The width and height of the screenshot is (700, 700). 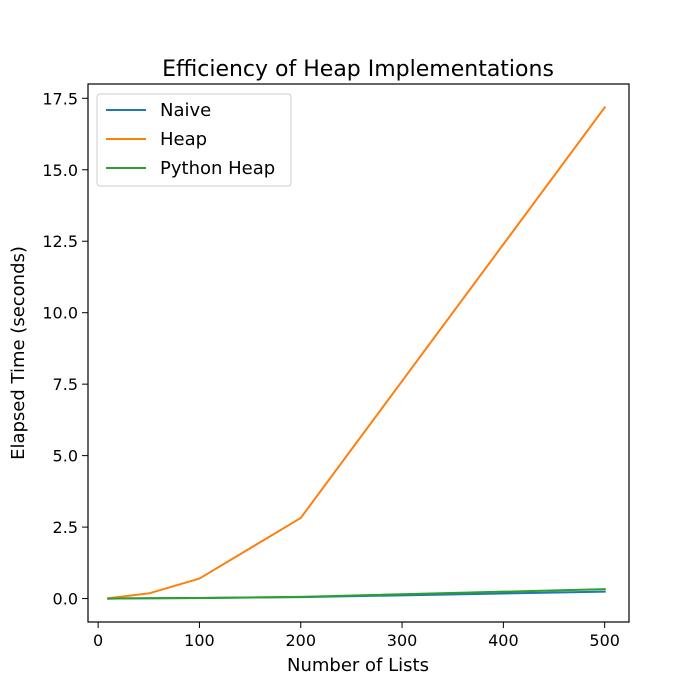 What do you see at coordinates (65, 456) in the screenshot?
I see `y-tick-label-5-0: 5.0` at bounding box center [65, 456].